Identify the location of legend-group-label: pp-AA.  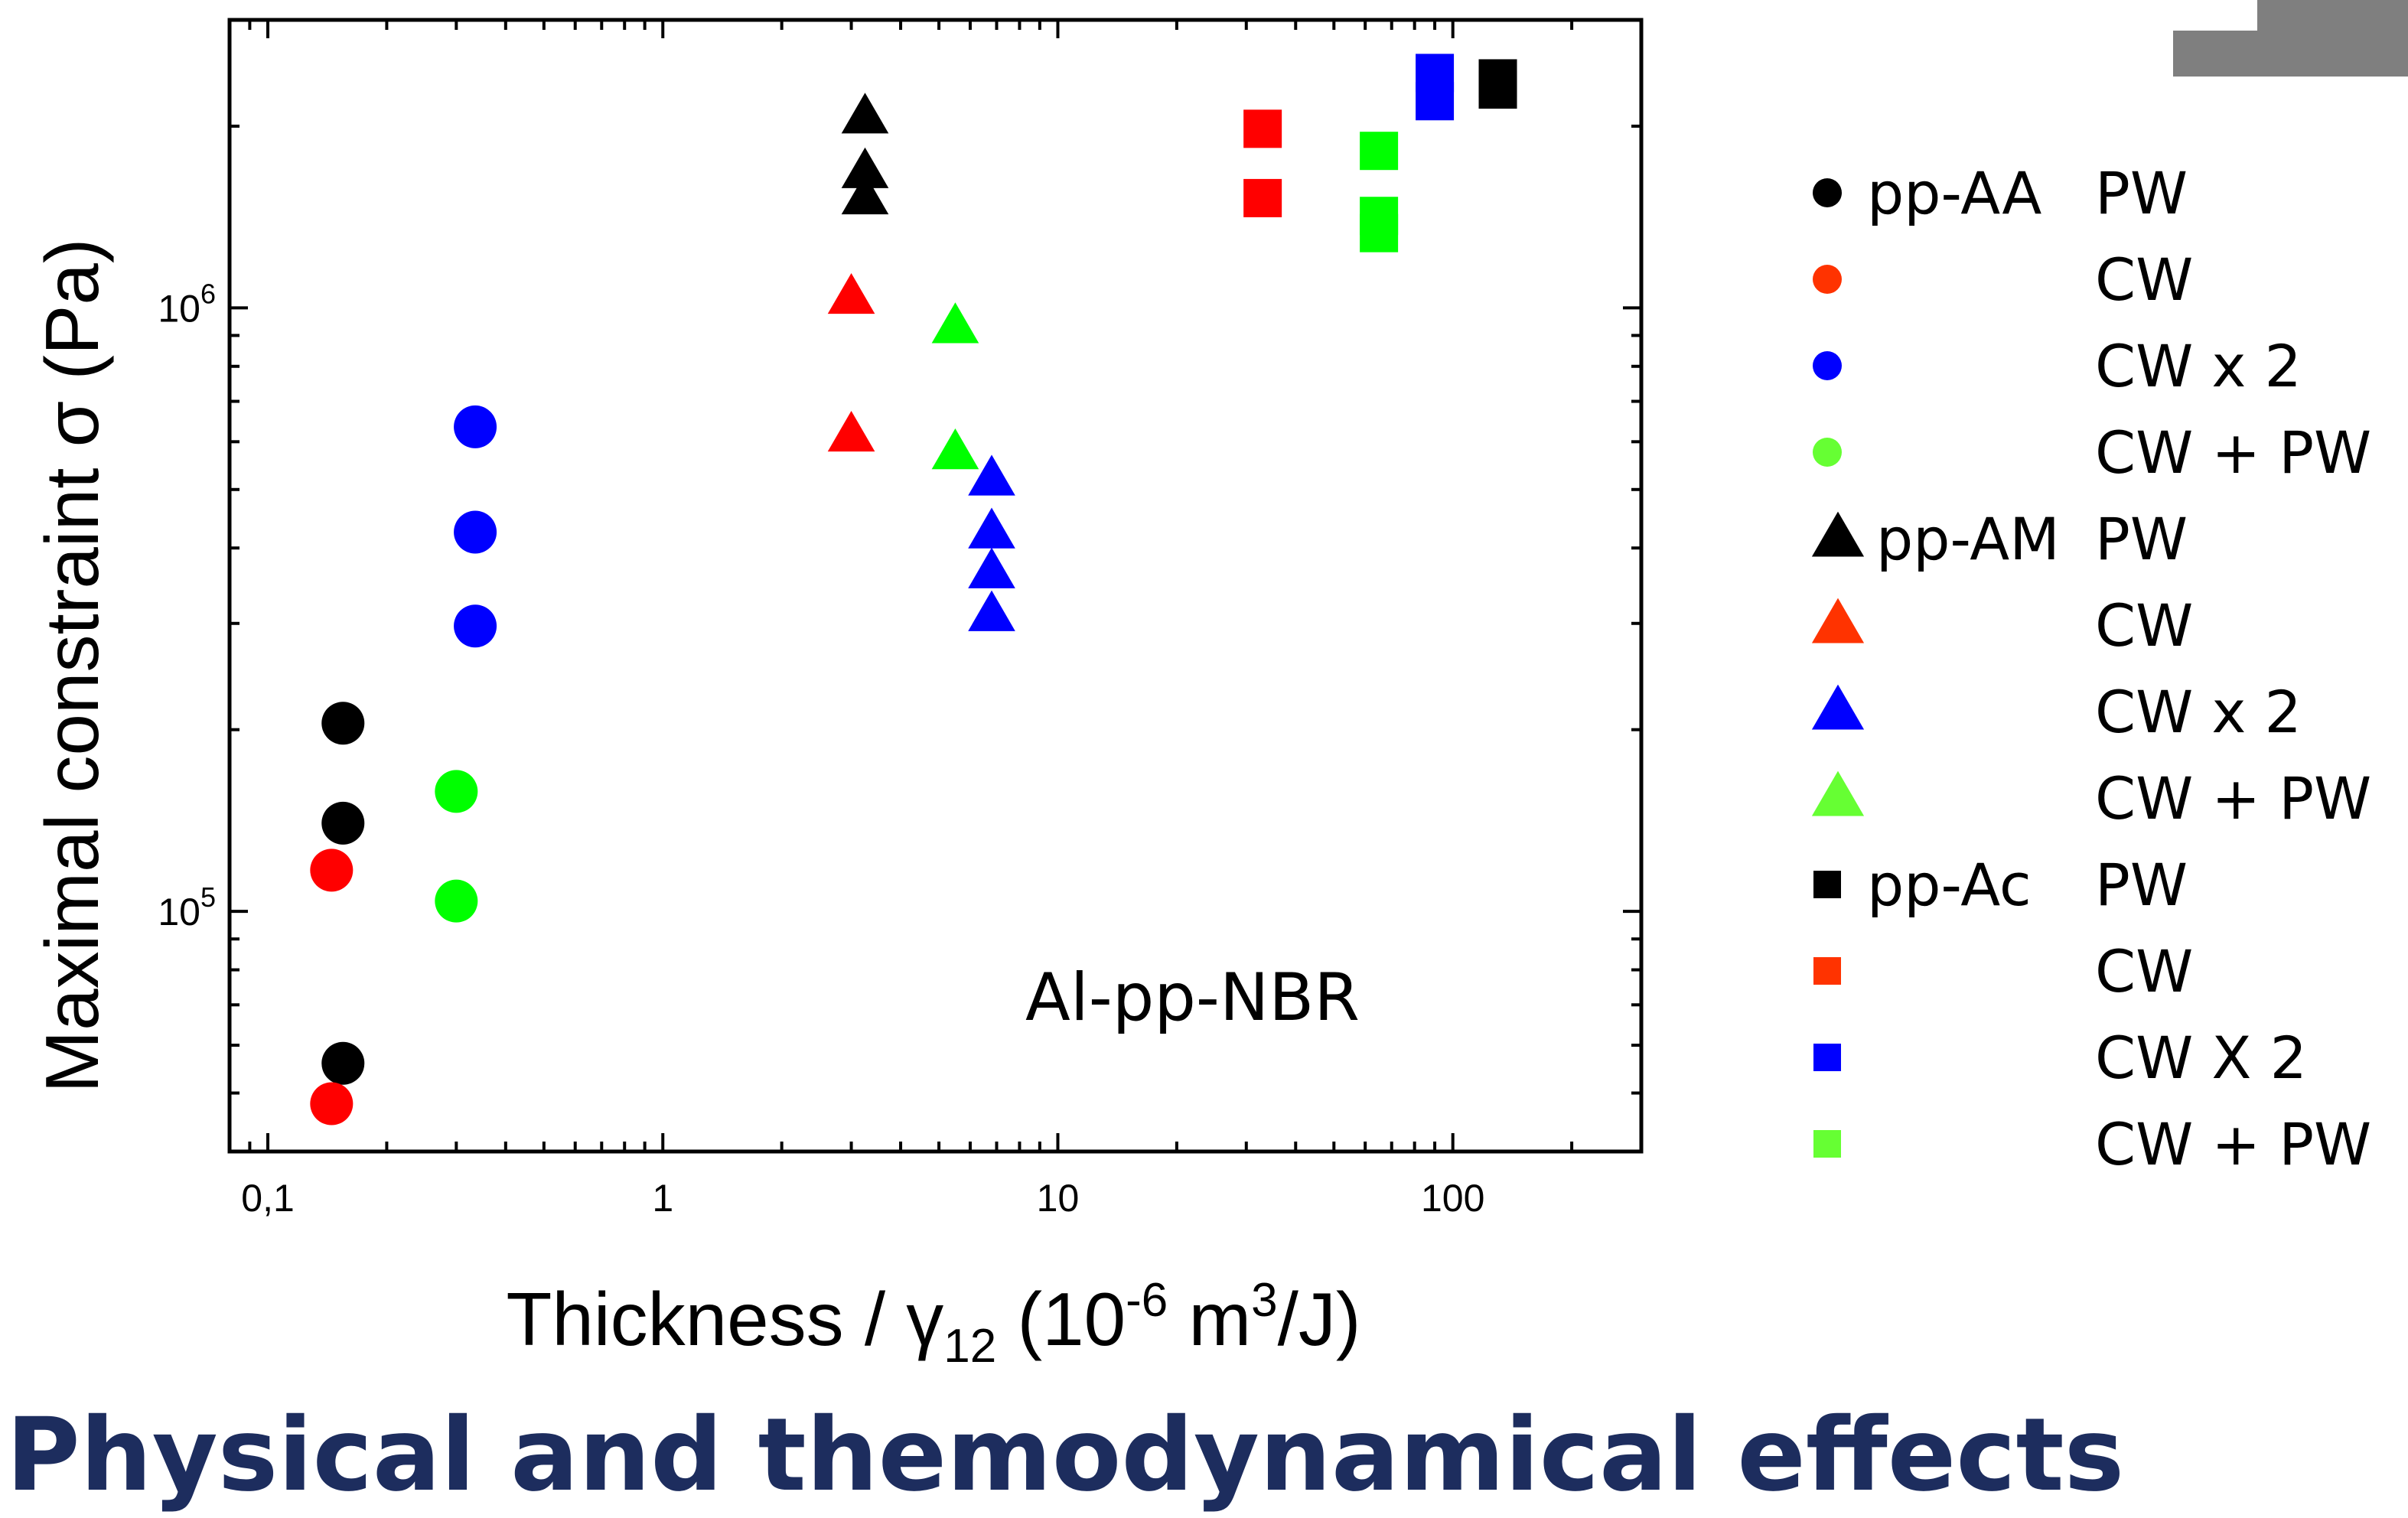
(1954, 193).